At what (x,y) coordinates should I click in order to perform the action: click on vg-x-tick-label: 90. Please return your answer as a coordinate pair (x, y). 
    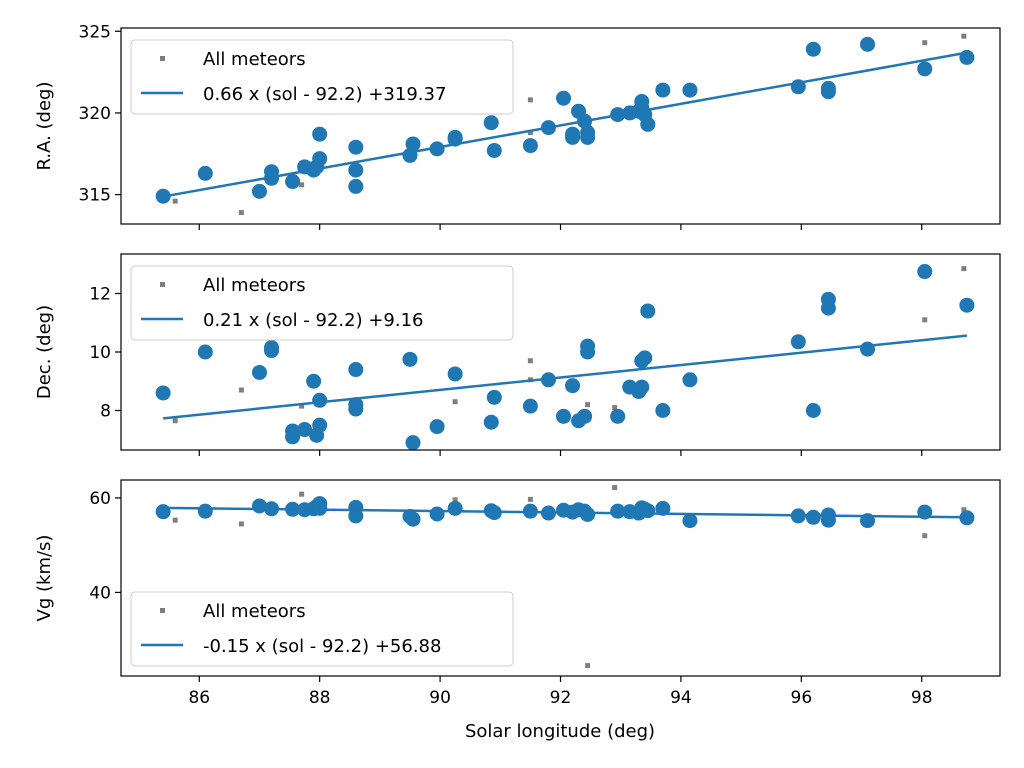
    Looking at the image, I should click on (440, 698).